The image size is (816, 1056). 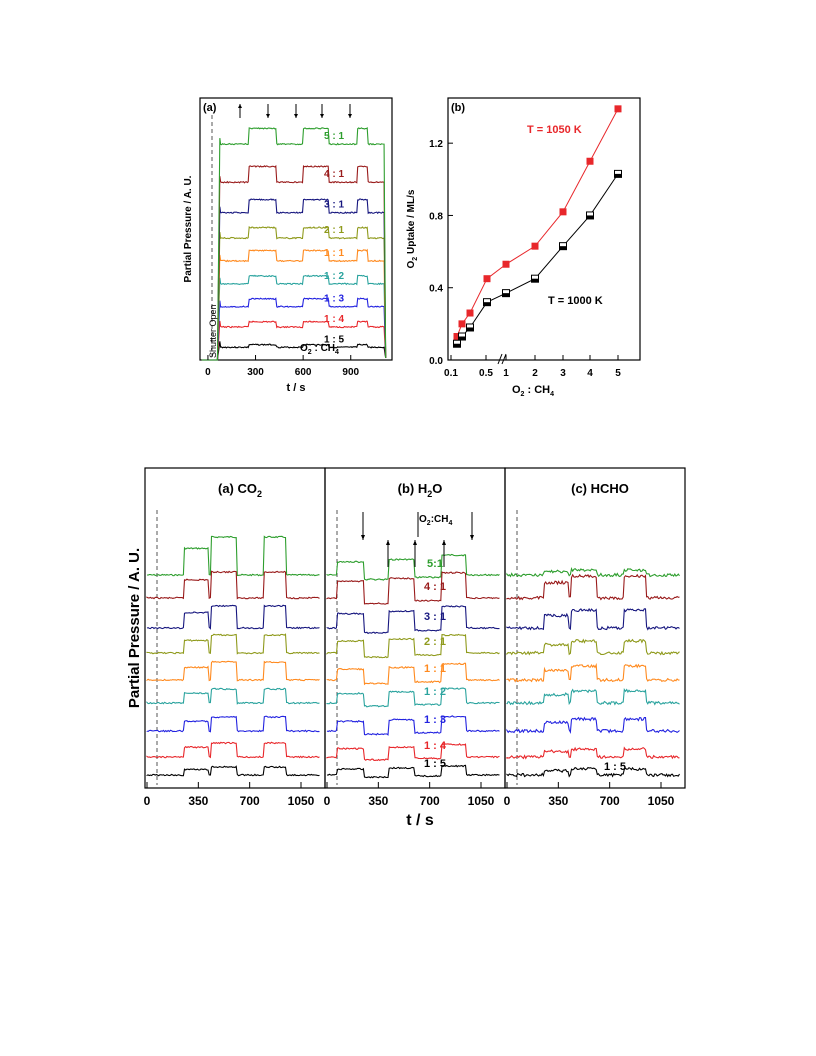 I want to click on fig2-x-tick-label: 1050, so click(x=301, y=801).